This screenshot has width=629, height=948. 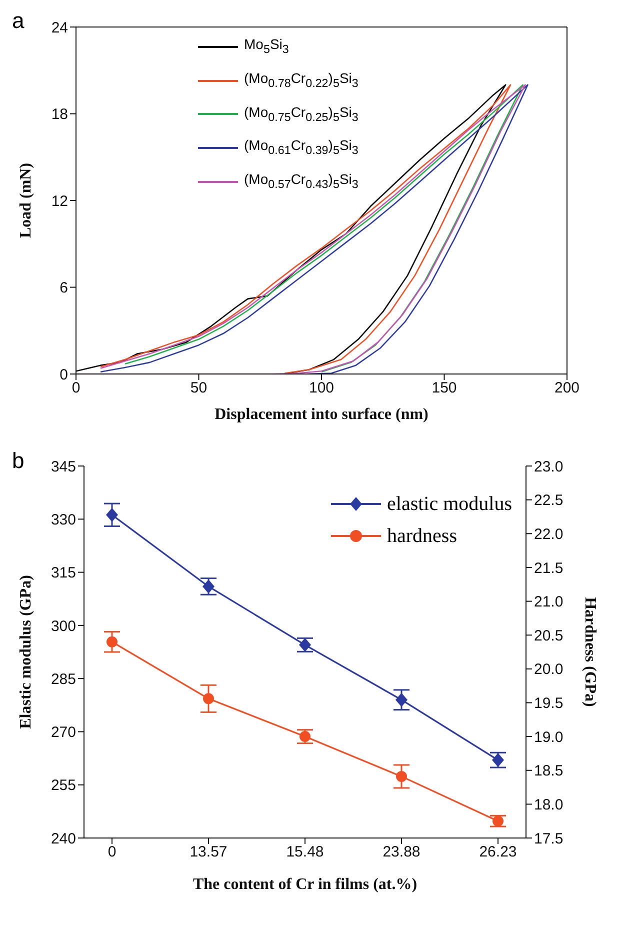 What do you see at coordinates (549, 635) in the screenshot?
I see `y2-tick-label: 20.5` at bounding box center [549, 635].